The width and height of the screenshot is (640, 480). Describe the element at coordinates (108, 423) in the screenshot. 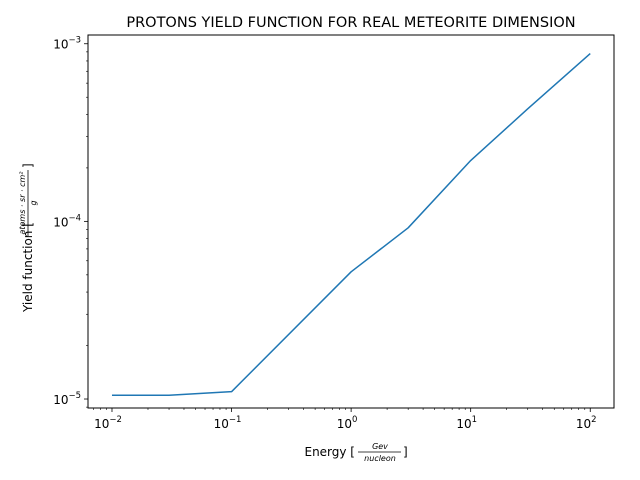

I see `x-tick-label: 10⁻²` at that location.